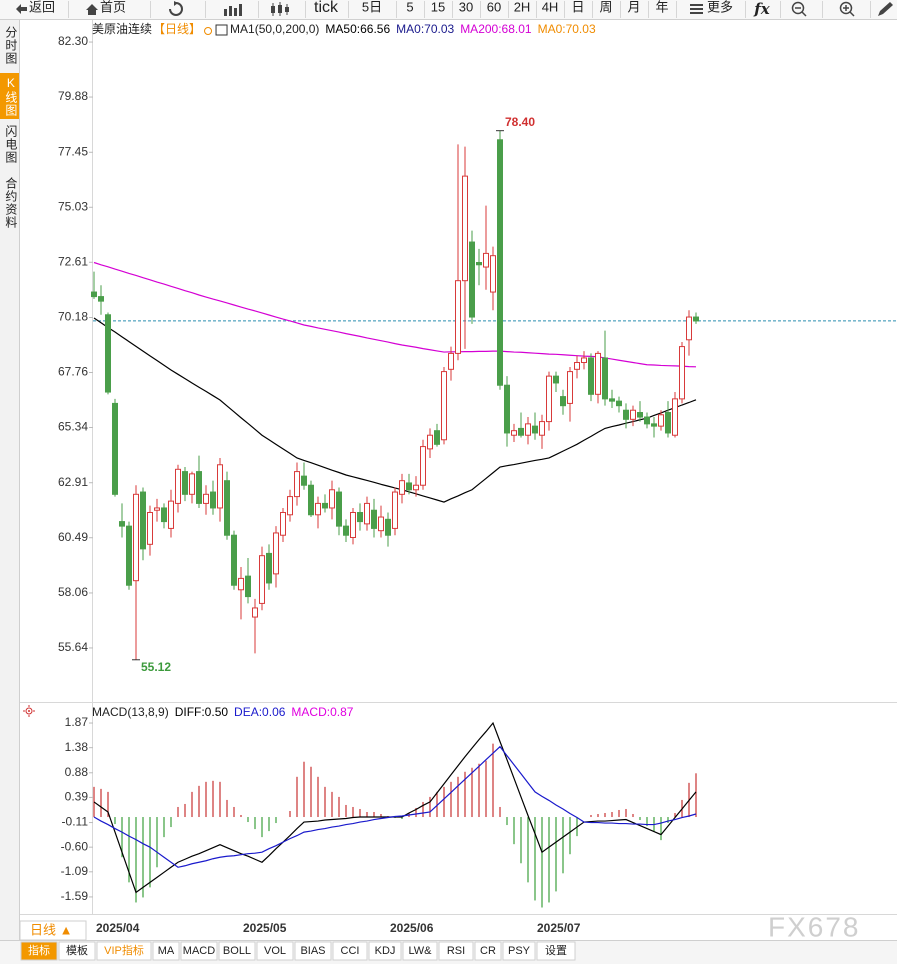  I want to click on toolbar-button: 更多, so click(720, 7).